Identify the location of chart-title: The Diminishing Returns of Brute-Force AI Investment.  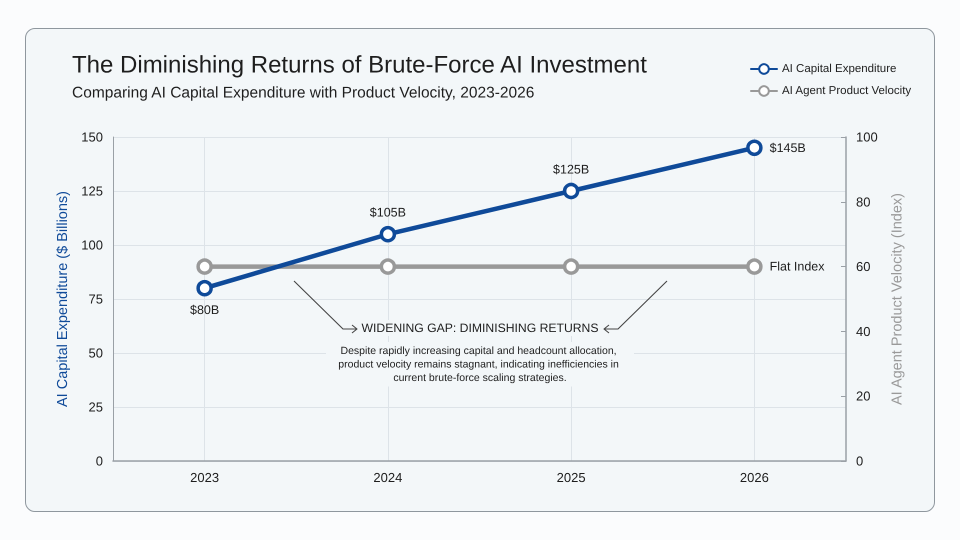
(360, 65).